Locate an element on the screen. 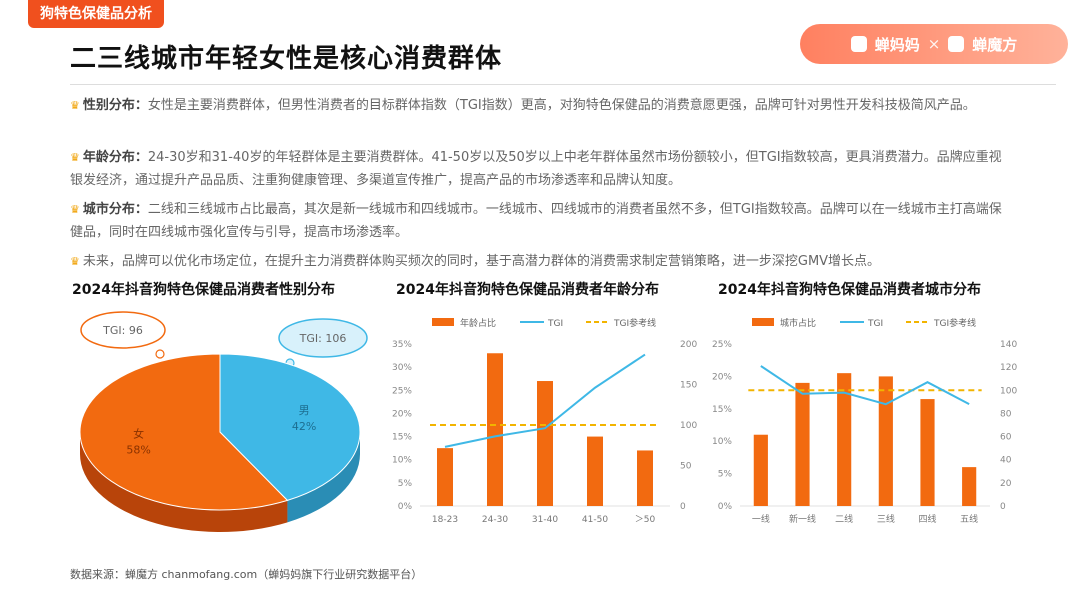 Image resolution: width=1080 pixels, height=608 pixels. age-y-tick: 10% is located at coordinates (402, 461).